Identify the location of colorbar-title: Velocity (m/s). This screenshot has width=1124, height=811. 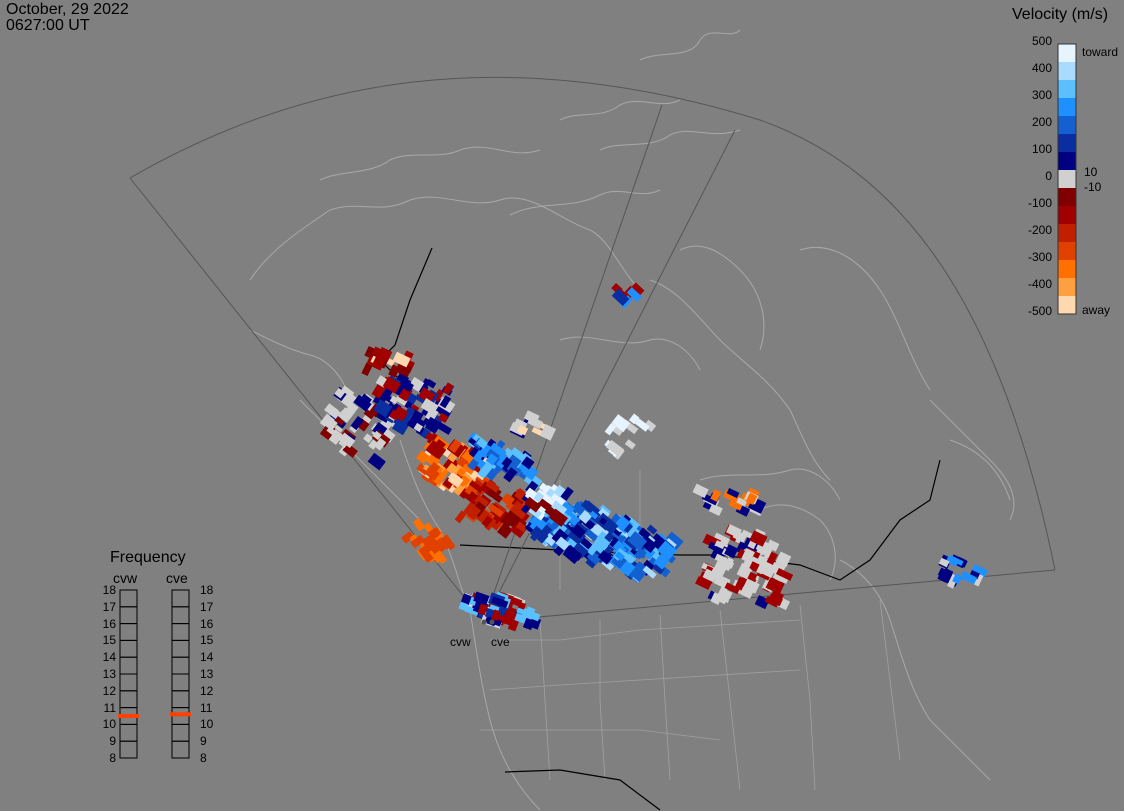
(1060, 14).